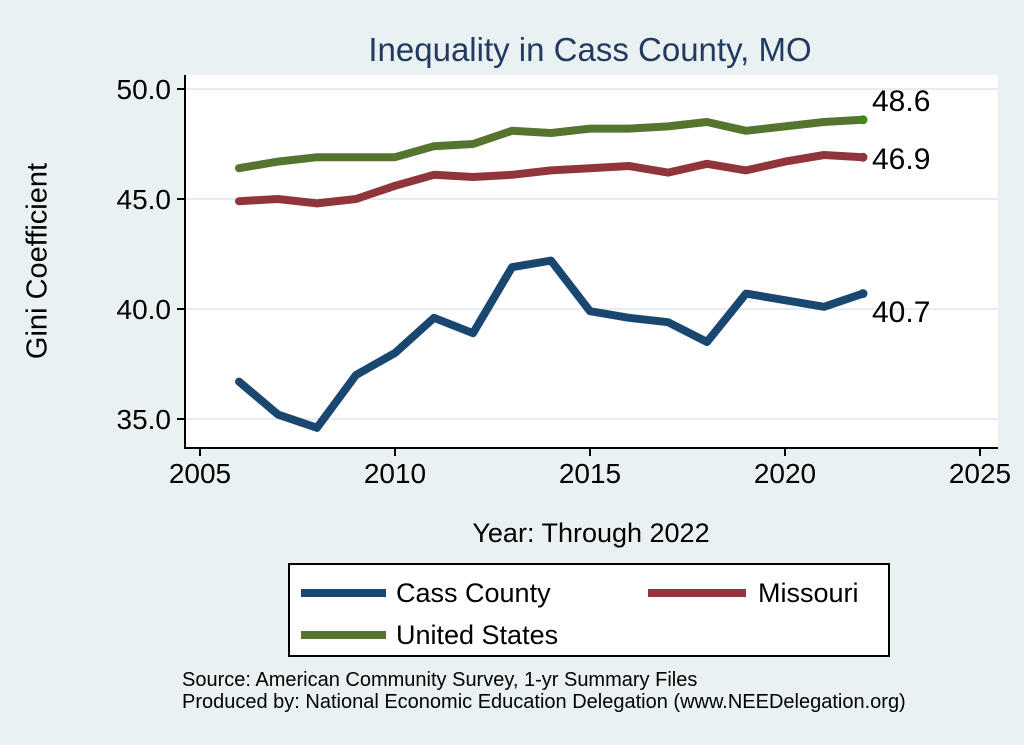 The height and width of the screenshot is (745, 1024). Describe the element at coordinates (473, 593) in the screenshot. I see `legend-label-cass-county: Cass County` at that location.